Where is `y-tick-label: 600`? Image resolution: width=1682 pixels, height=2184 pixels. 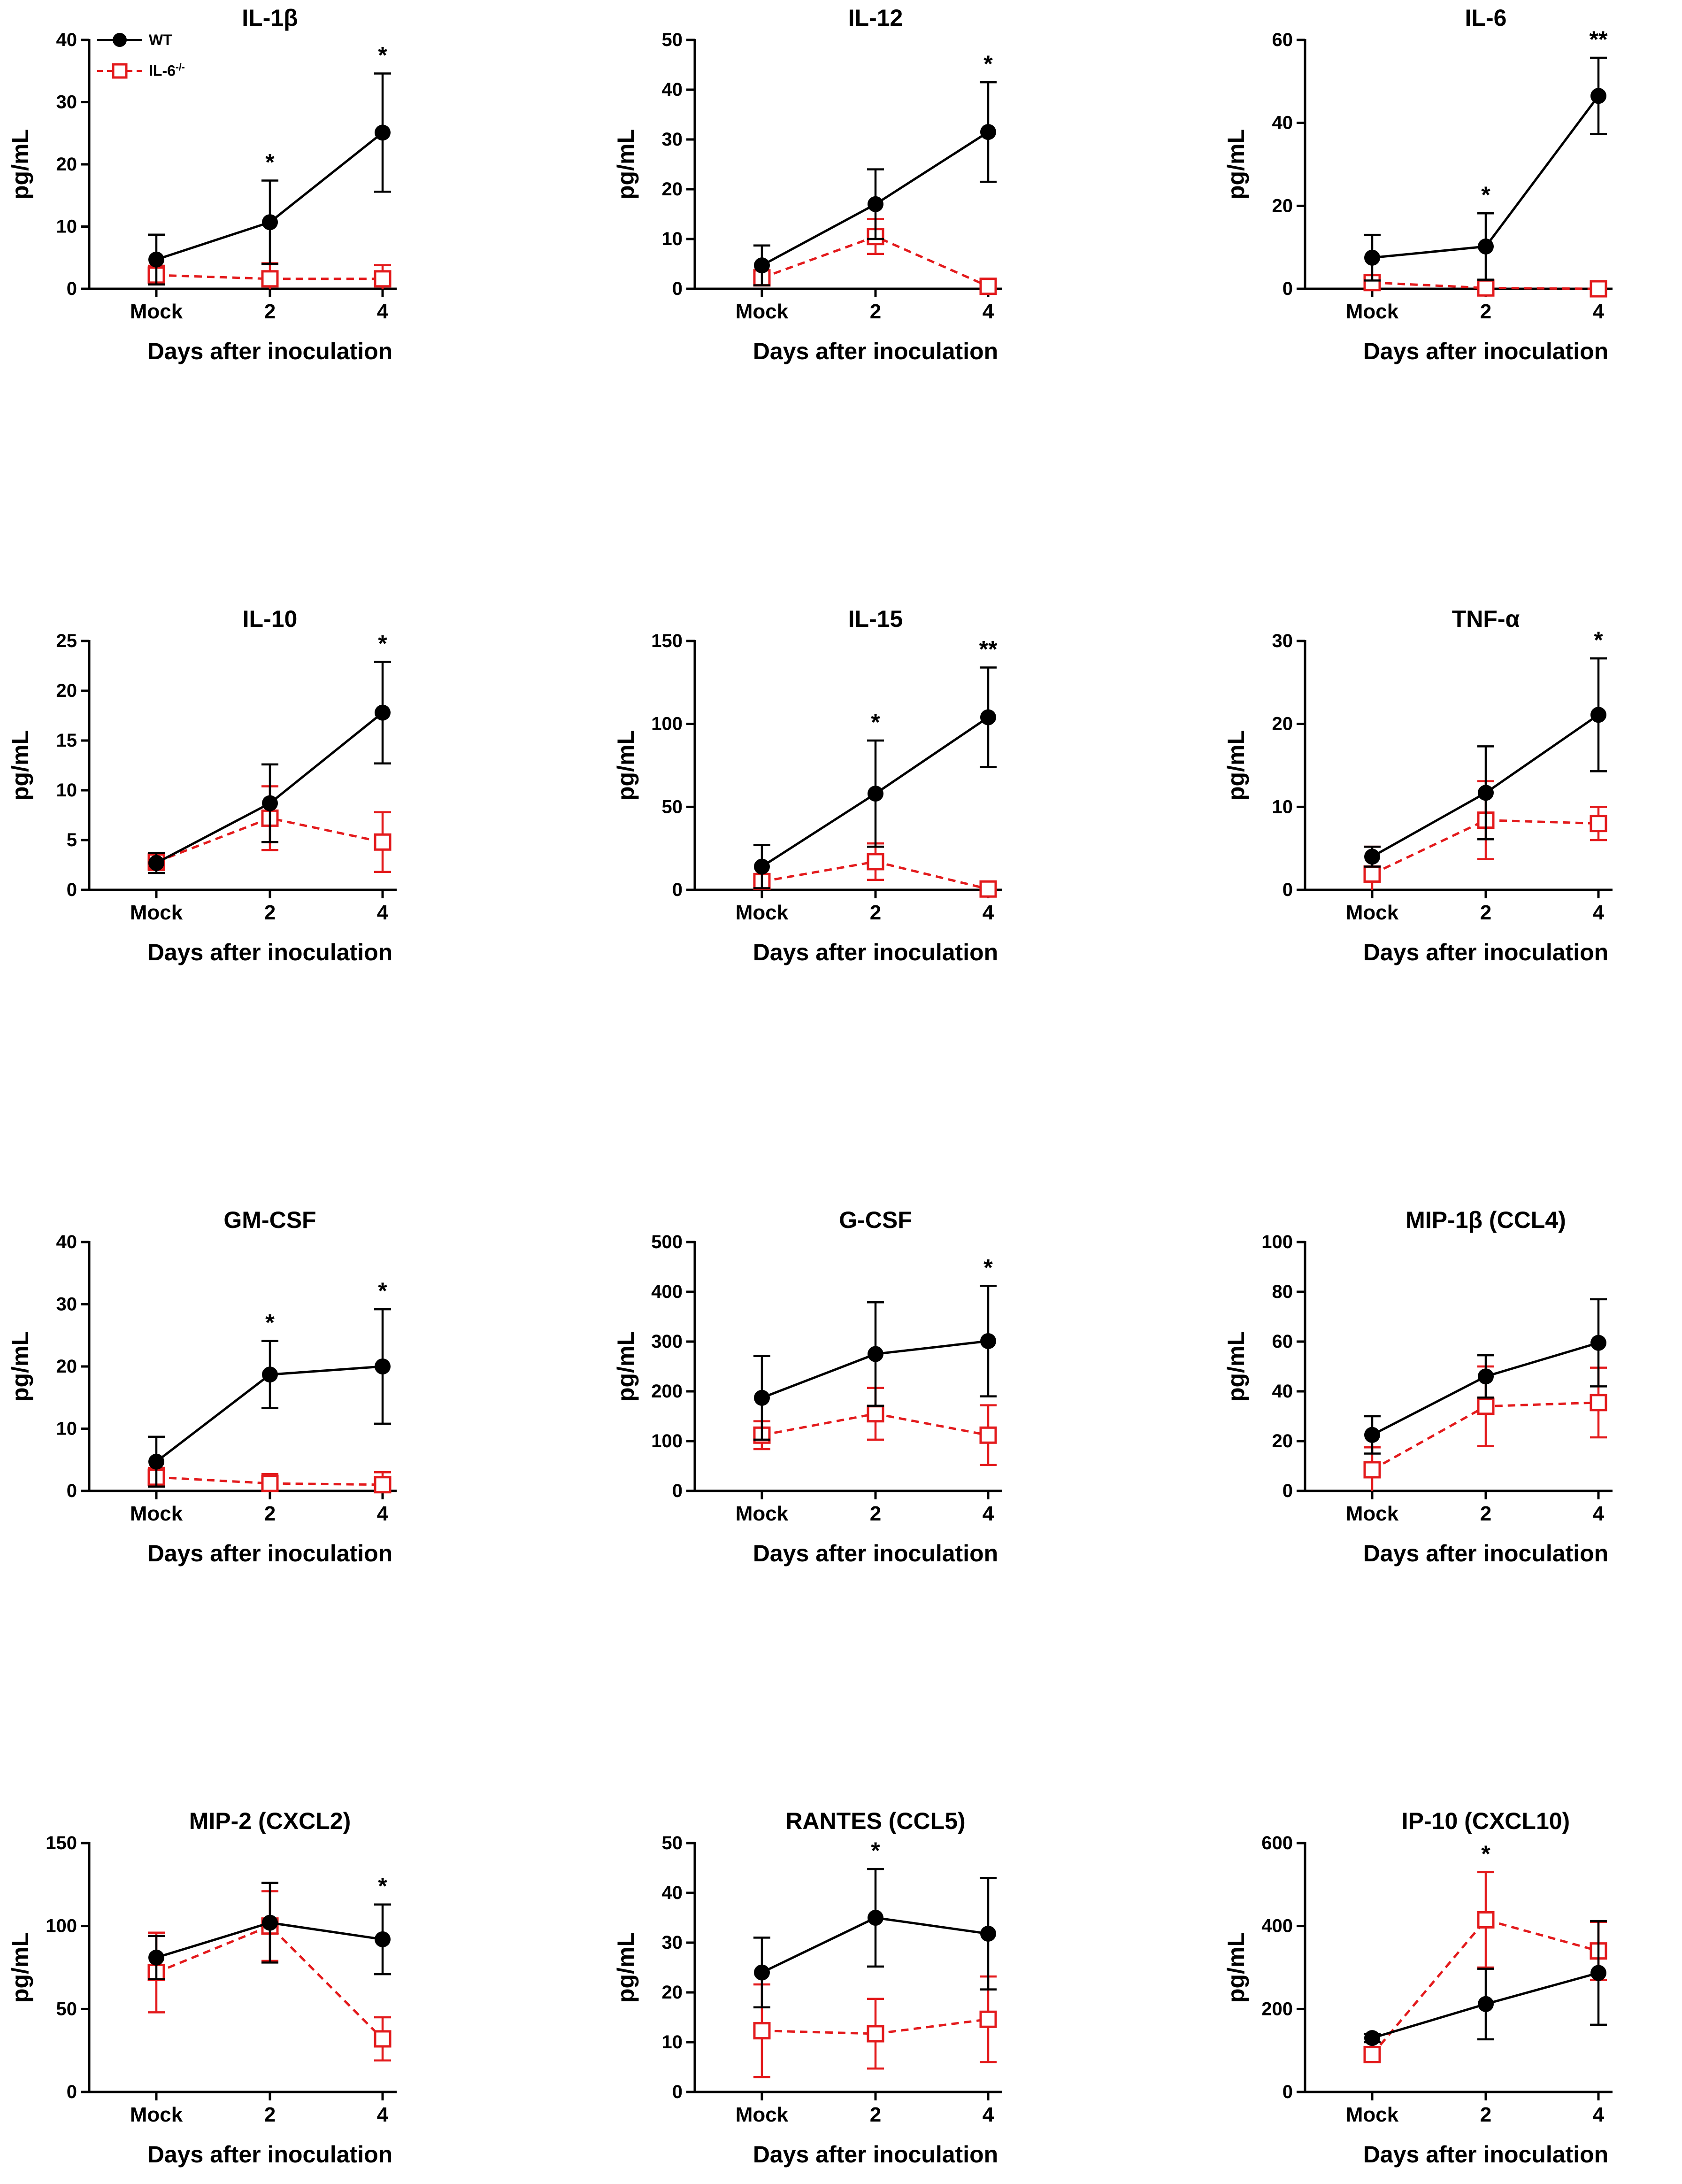 y-tick-label: 600 is located at coordinates (1277, 1843).